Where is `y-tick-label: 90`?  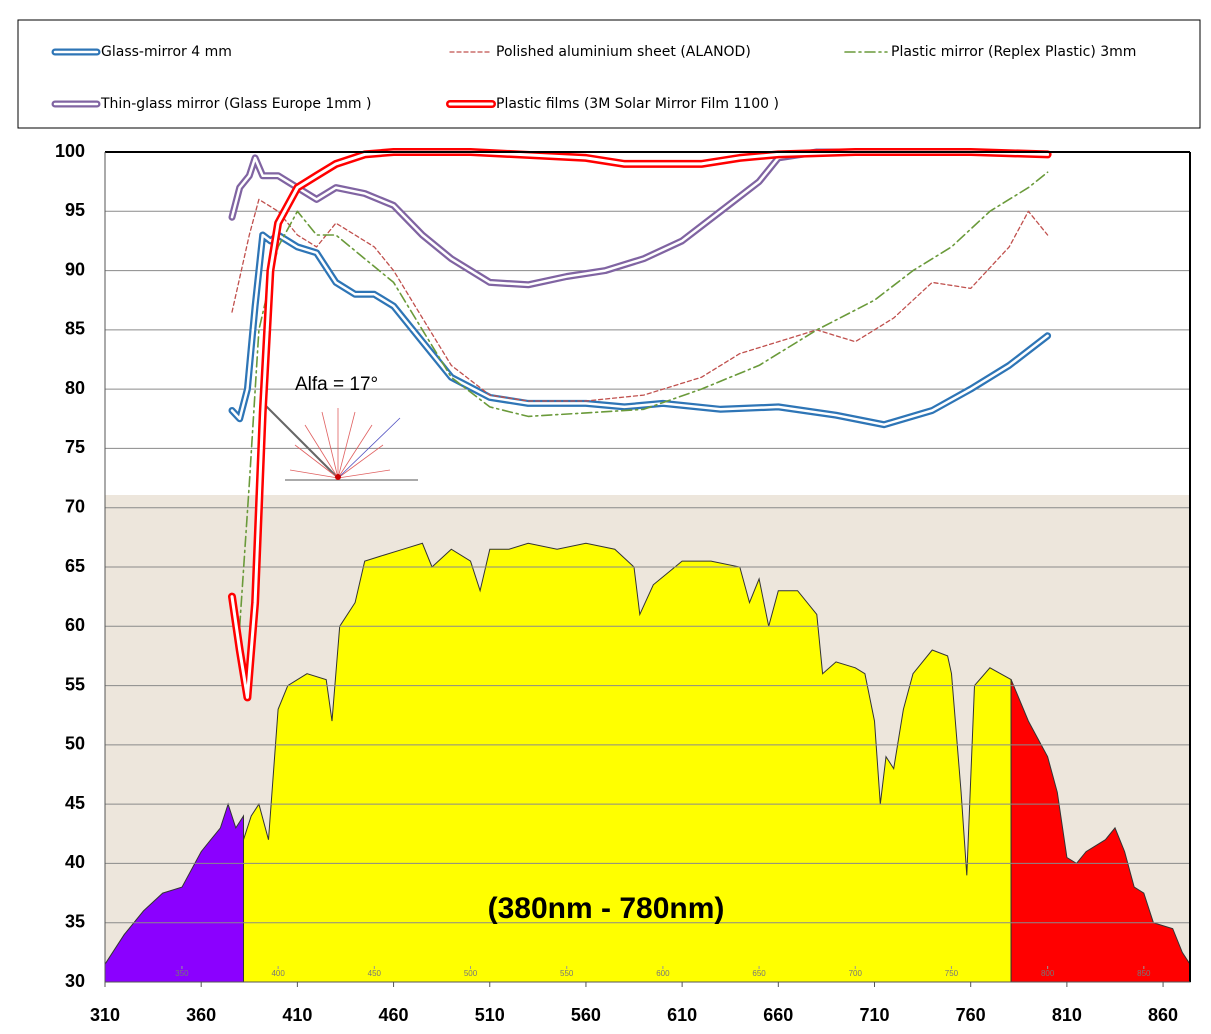
y-tick-label: 90 is located at coordinates (75, 269).